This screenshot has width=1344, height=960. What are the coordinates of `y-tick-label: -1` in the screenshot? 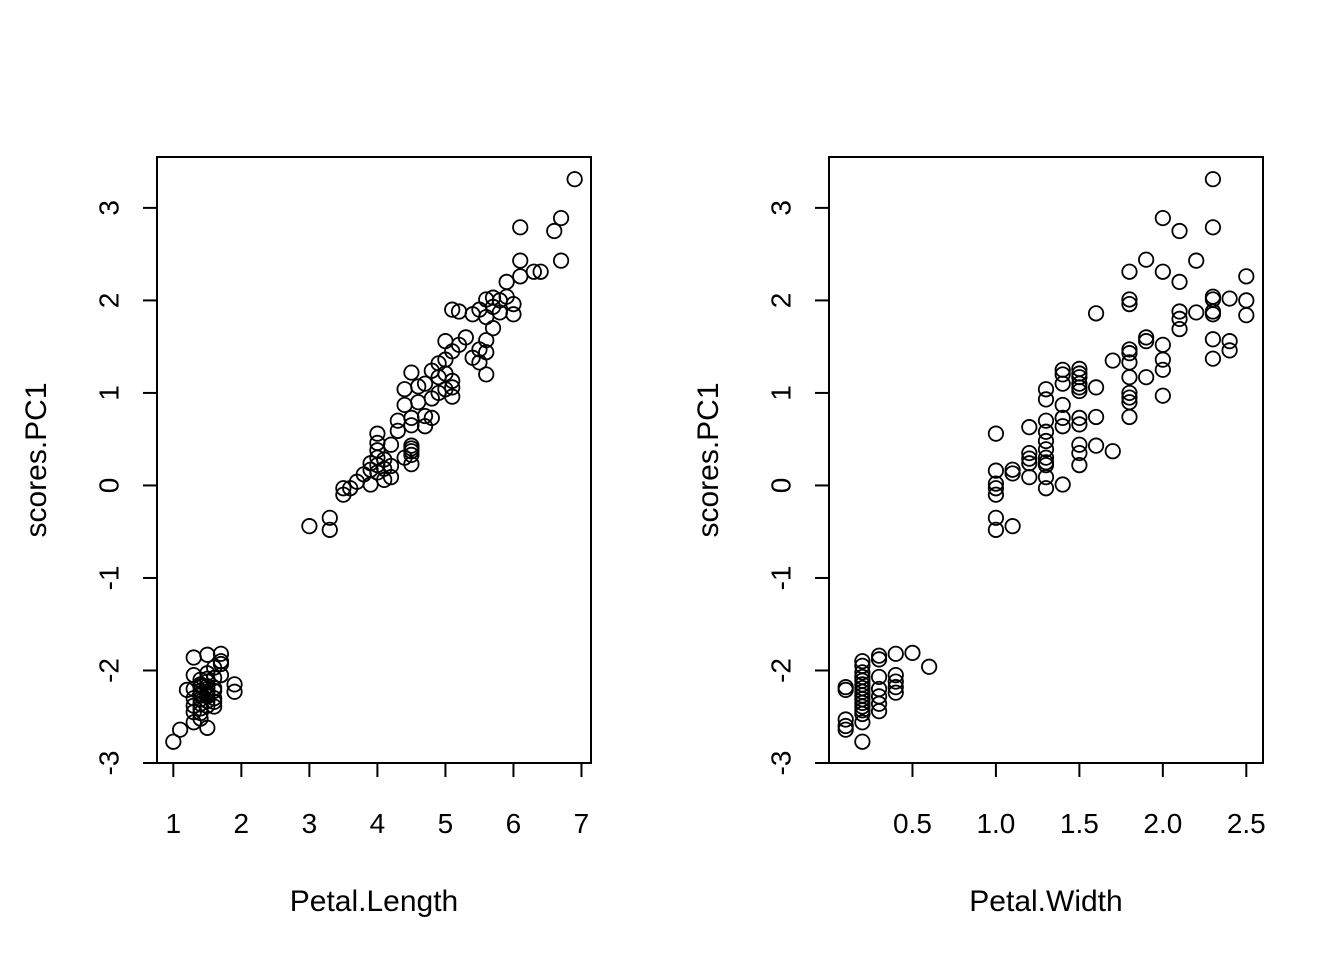 It's located at (109, 578).